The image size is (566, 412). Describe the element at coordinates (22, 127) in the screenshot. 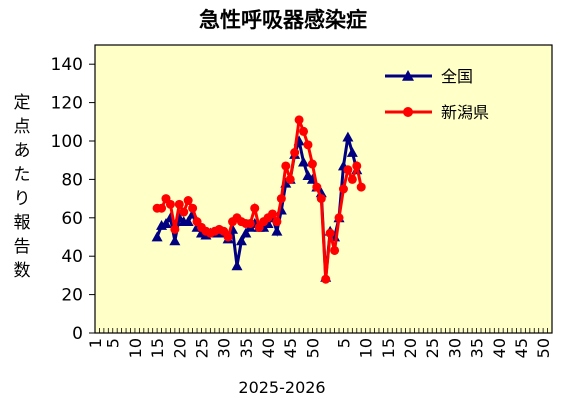

I see `y-axis-label-char: 点` at that location.